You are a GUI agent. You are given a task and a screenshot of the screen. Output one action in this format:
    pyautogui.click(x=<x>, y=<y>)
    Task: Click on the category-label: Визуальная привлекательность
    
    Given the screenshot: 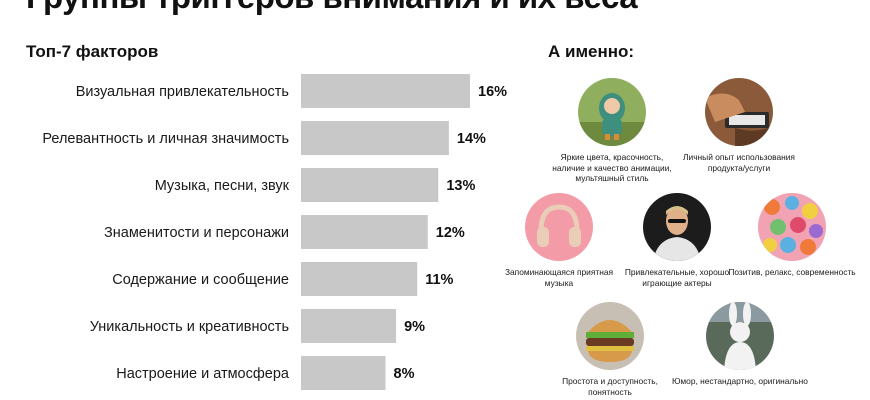 What is the action you would take?
    pyautogui.click(x=182, y=92)
    